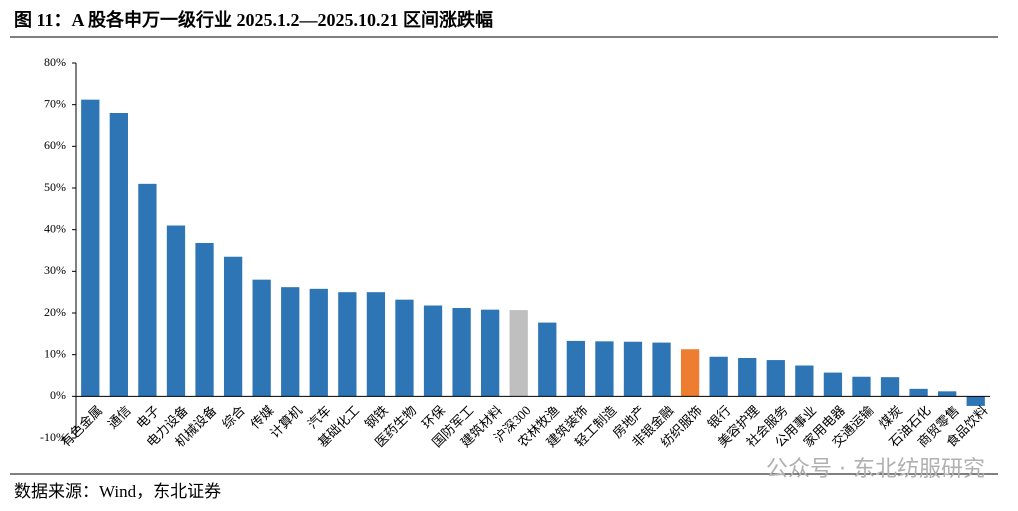 The image size is (1018, 511). Describe the element at coordinates (55, 270) in the screenshot. I see `y-tick-label: 30%` at that location.